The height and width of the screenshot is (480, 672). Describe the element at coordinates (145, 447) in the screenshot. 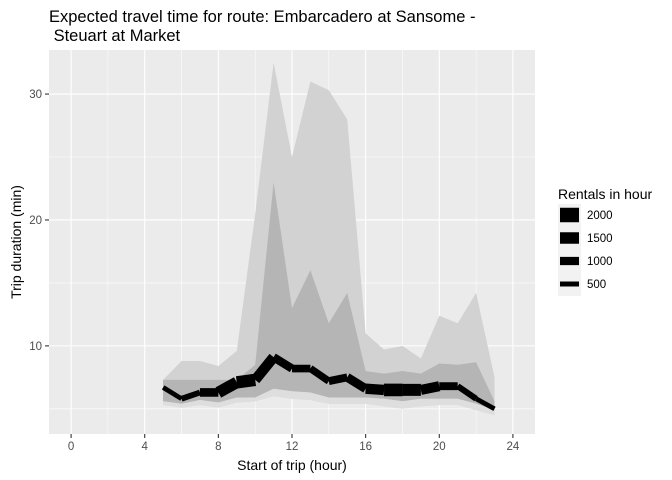

I see `x-tick-label: 4` at that location.